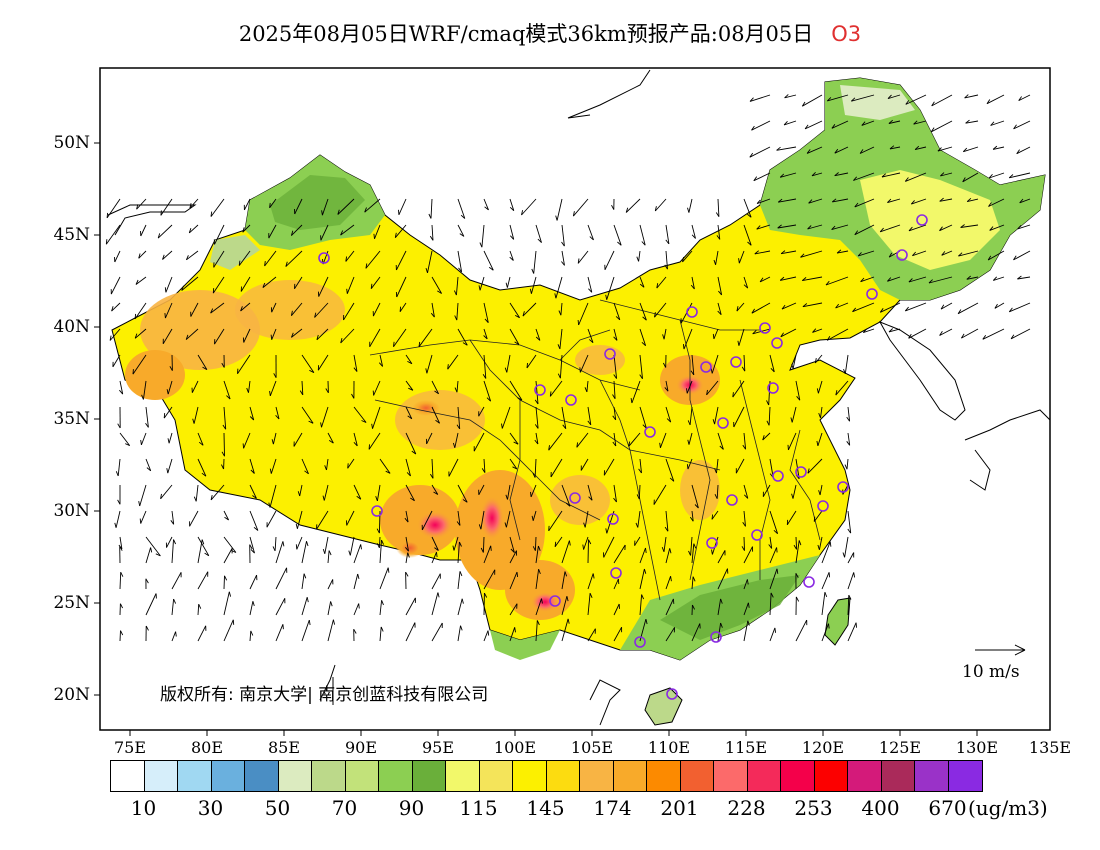  What do you see at coordinates (492, 518) in the screenshot?
I see `hot-spot` at bounding box center [492, 518].